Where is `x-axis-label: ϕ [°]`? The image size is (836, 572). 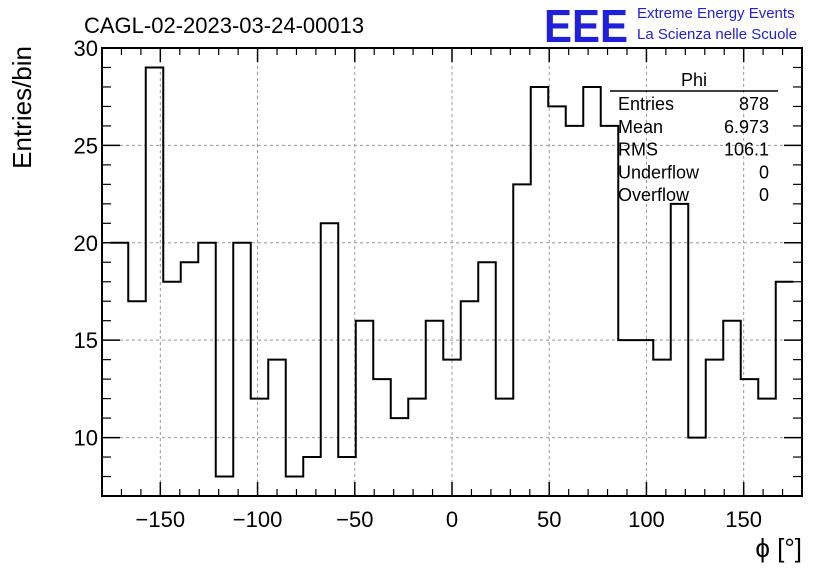
x-axis-label: ϕ [°] is located at coordinates (778, 548).